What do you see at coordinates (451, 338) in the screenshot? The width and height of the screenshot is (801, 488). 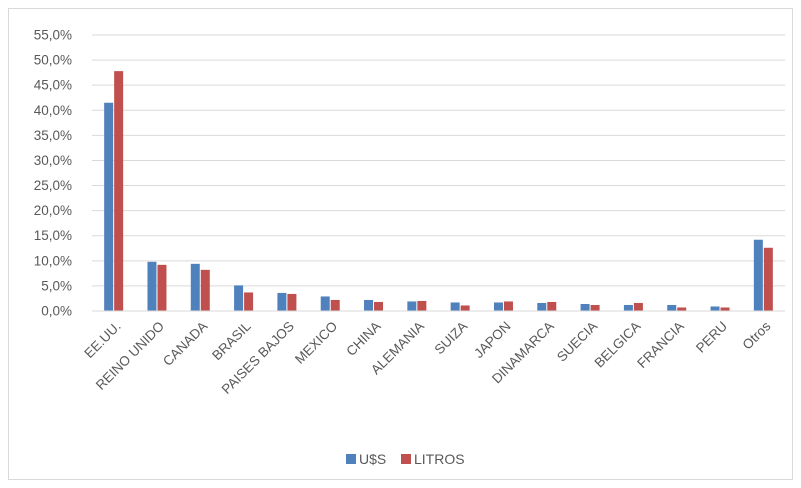 I see `x-category-label: SUIZA` at bounding box center [451, 338].